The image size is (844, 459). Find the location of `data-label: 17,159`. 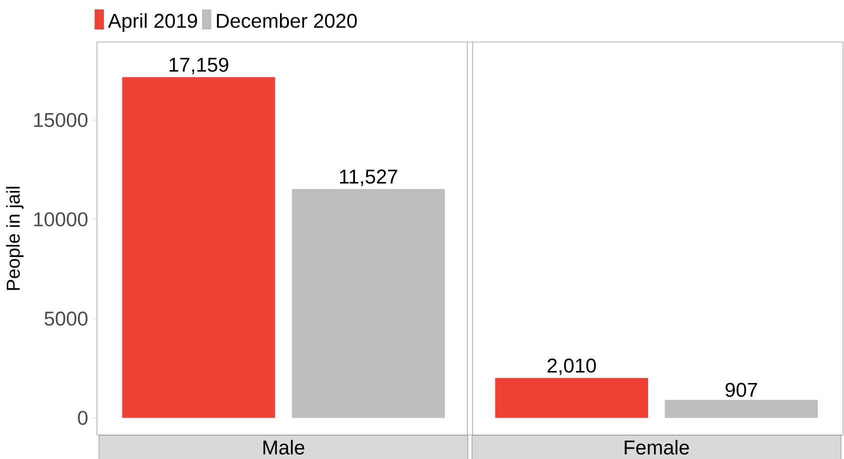

data-label: 17,159 is located at coordinates (199, 66).